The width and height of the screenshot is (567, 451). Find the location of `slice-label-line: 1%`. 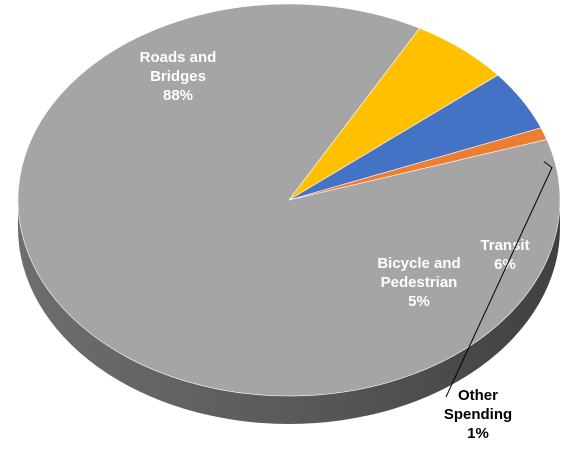

slice-label-line: 1% is located at coordinates (478, 433).